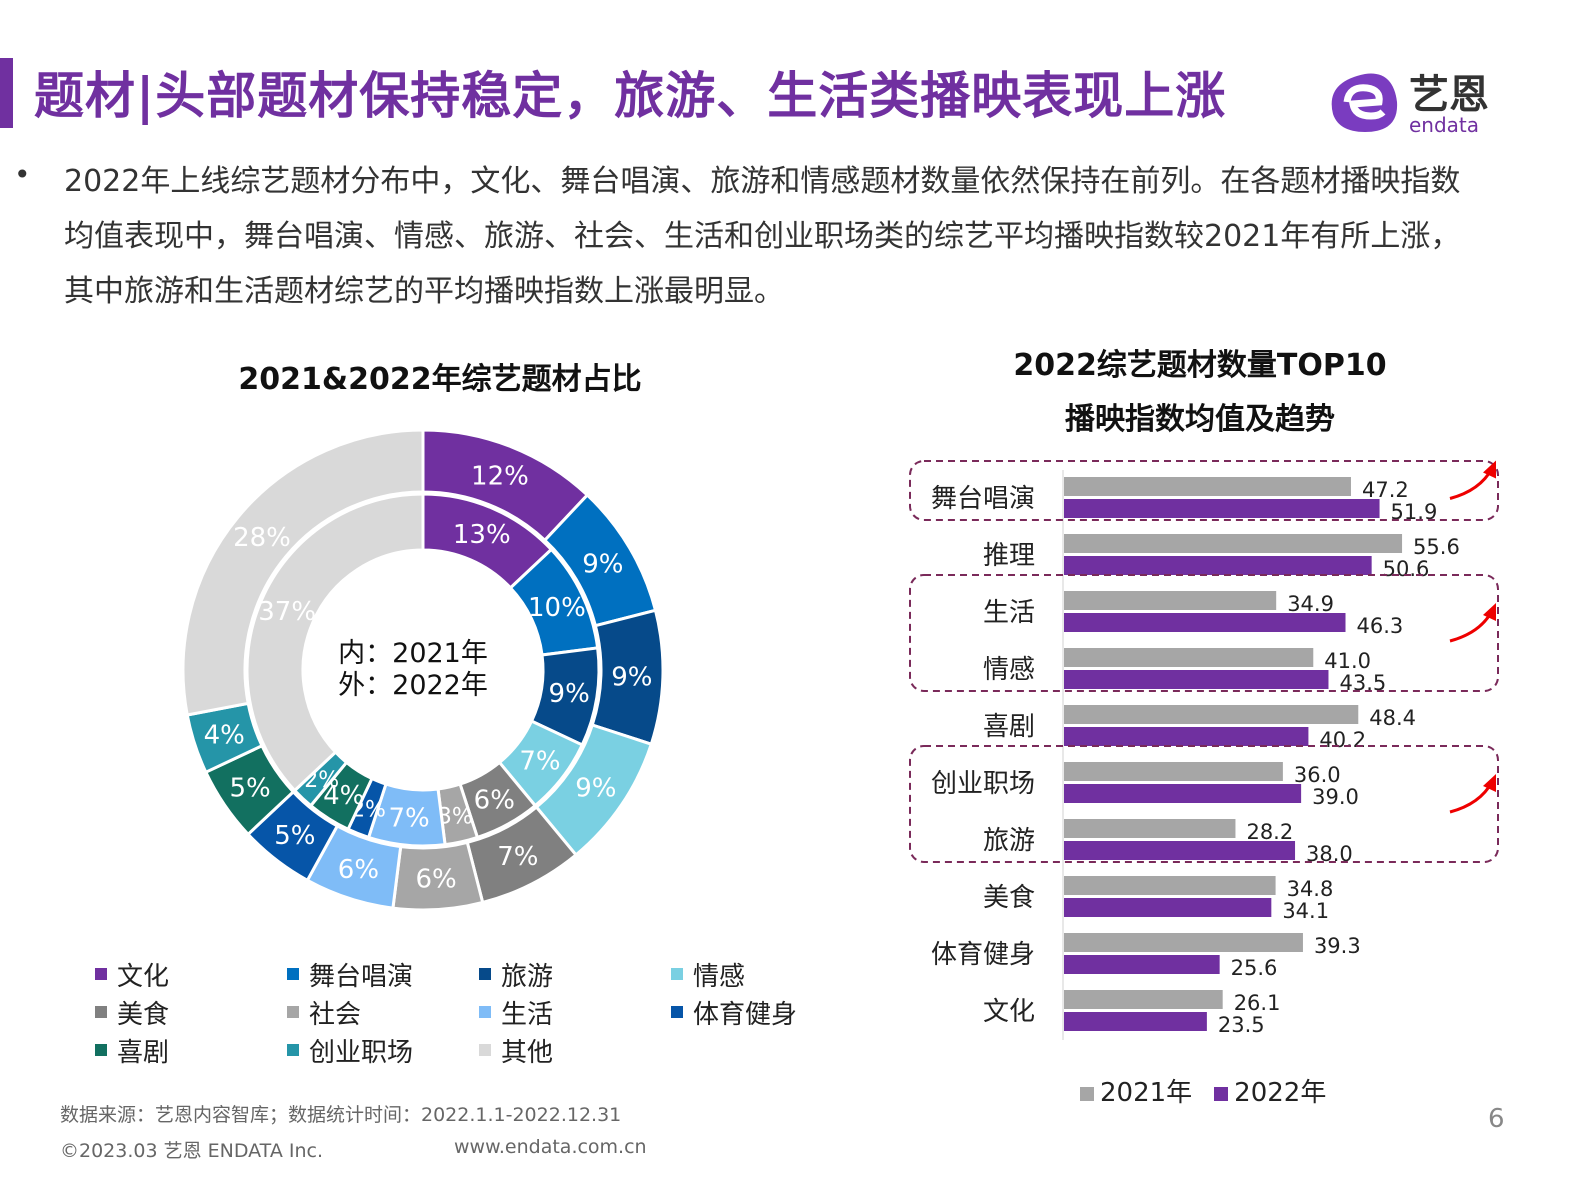  I want to click on bar-2022年-喜剧, so click(1186, 736).